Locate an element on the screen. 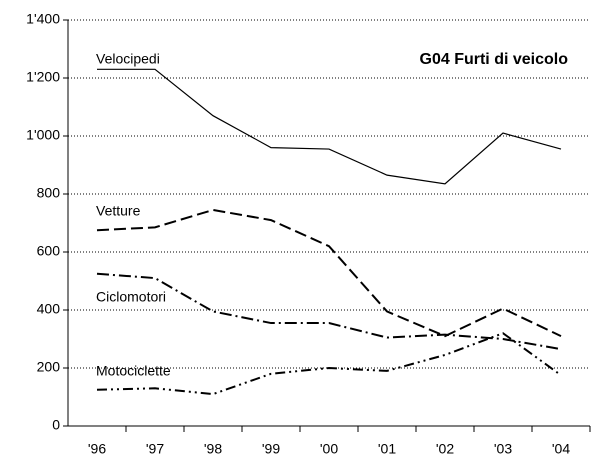 This screenshot has height=461, width=594. y-tick-label: 800 is located at coordinates (49, 193).